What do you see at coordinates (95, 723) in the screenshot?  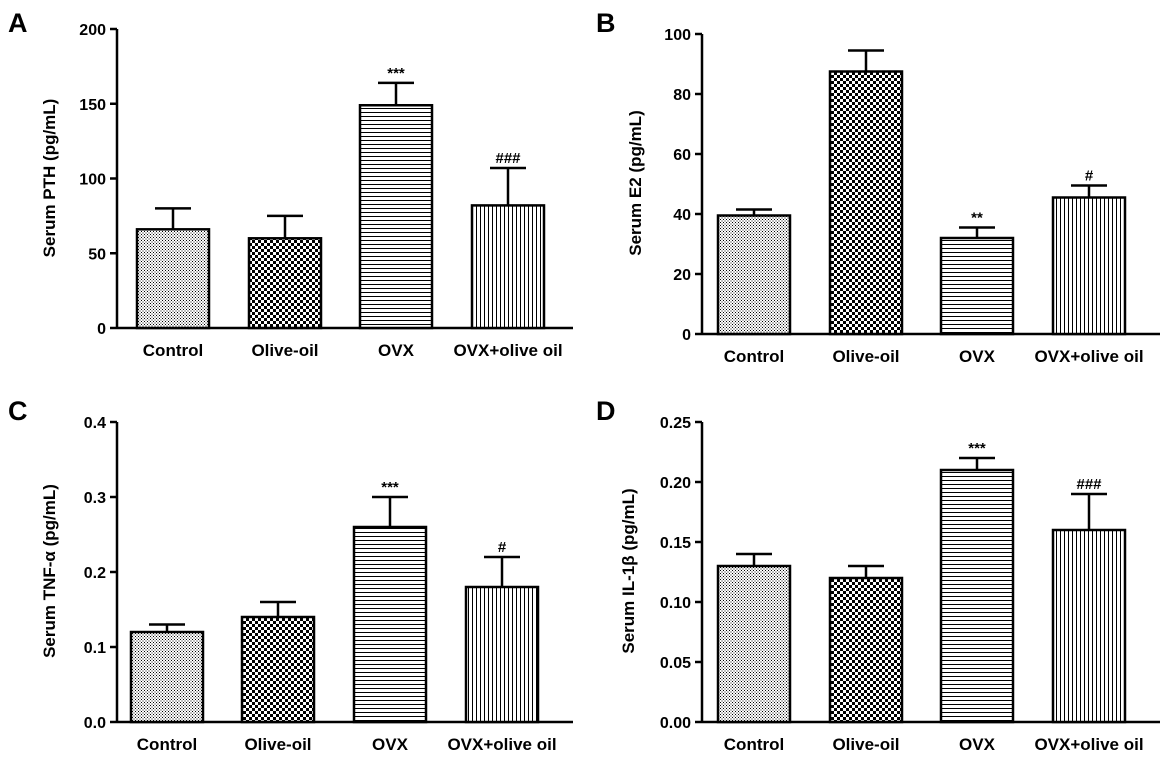 I see `y-tick-label: 0.0` at bounding box center [95, 723].